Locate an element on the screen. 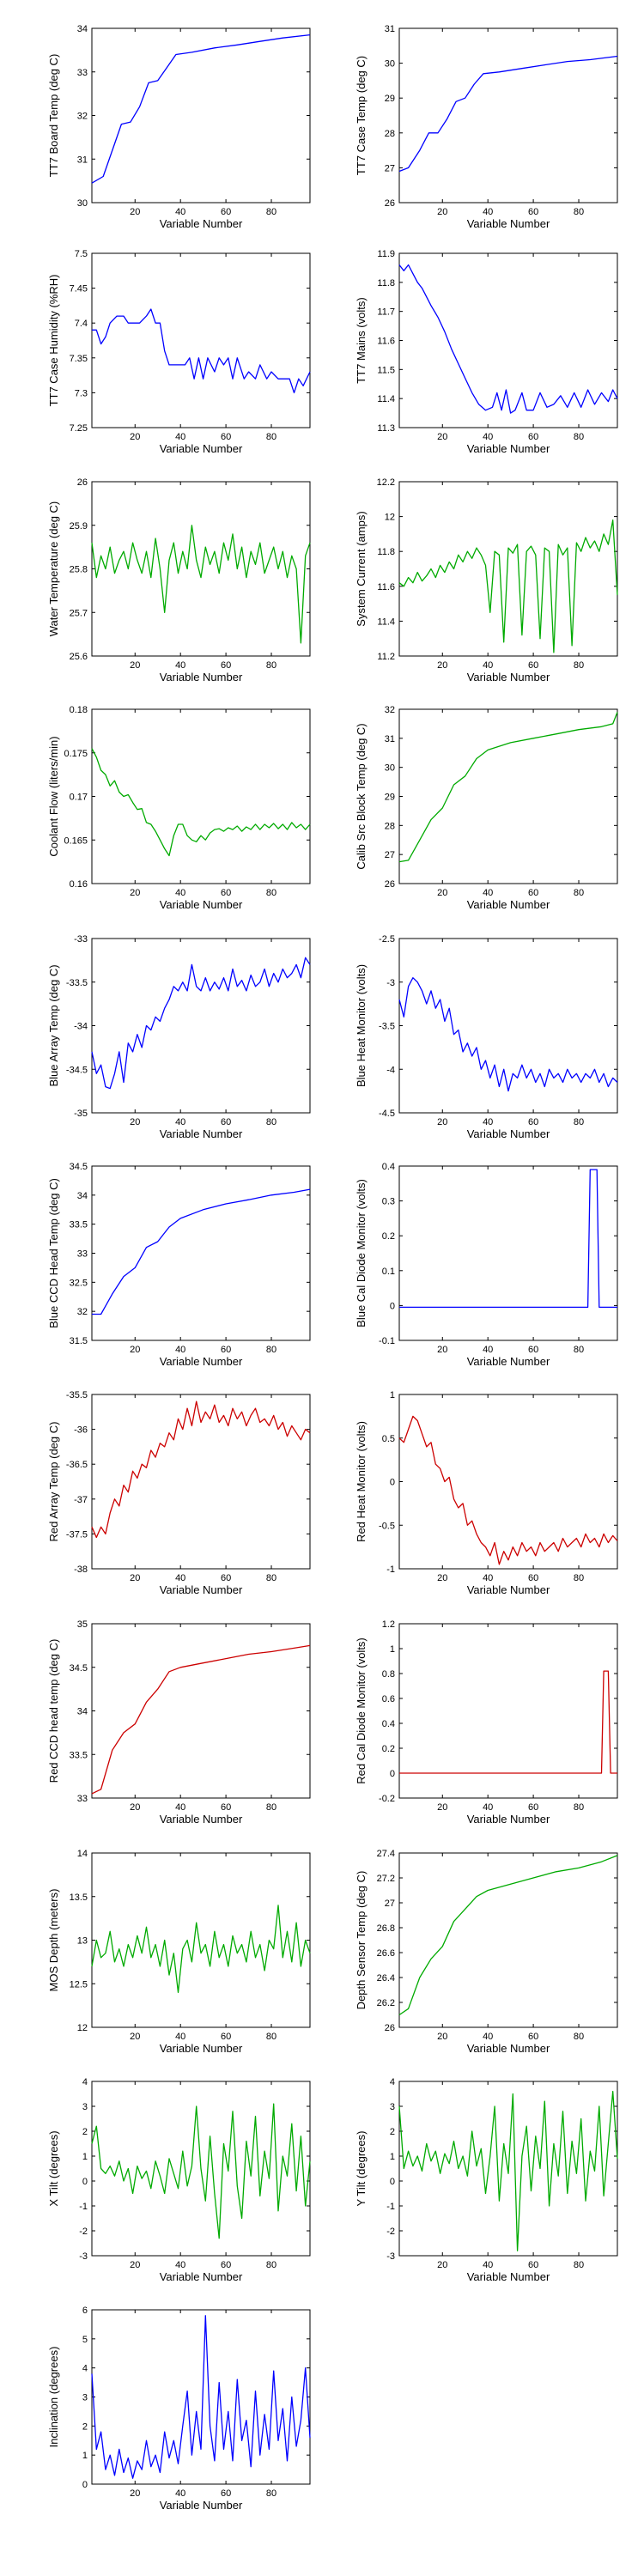  chart-13-ytick-label: -36.5 is located at coordinates (77, 1465).